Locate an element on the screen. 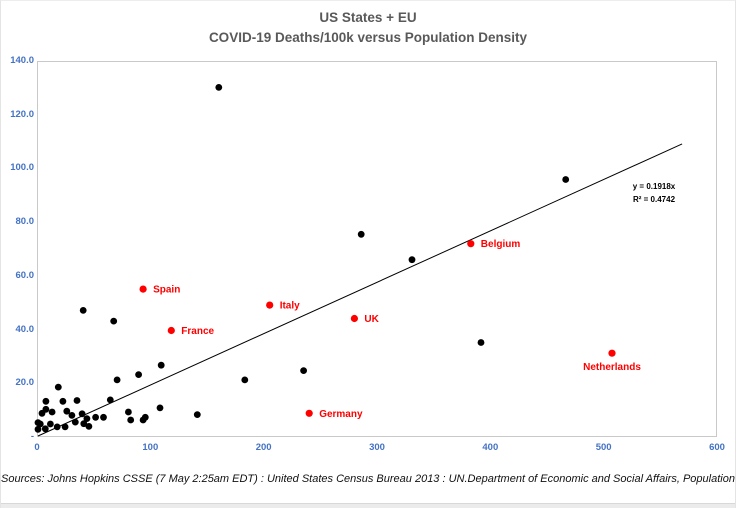 The image size is (736, 508). x-tick-label: 600 is located at coordinates (717, 447).